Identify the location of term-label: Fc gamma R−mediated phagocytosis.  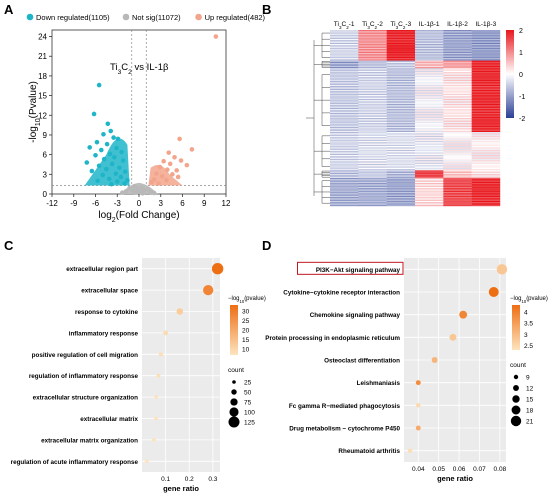
(345, 406).